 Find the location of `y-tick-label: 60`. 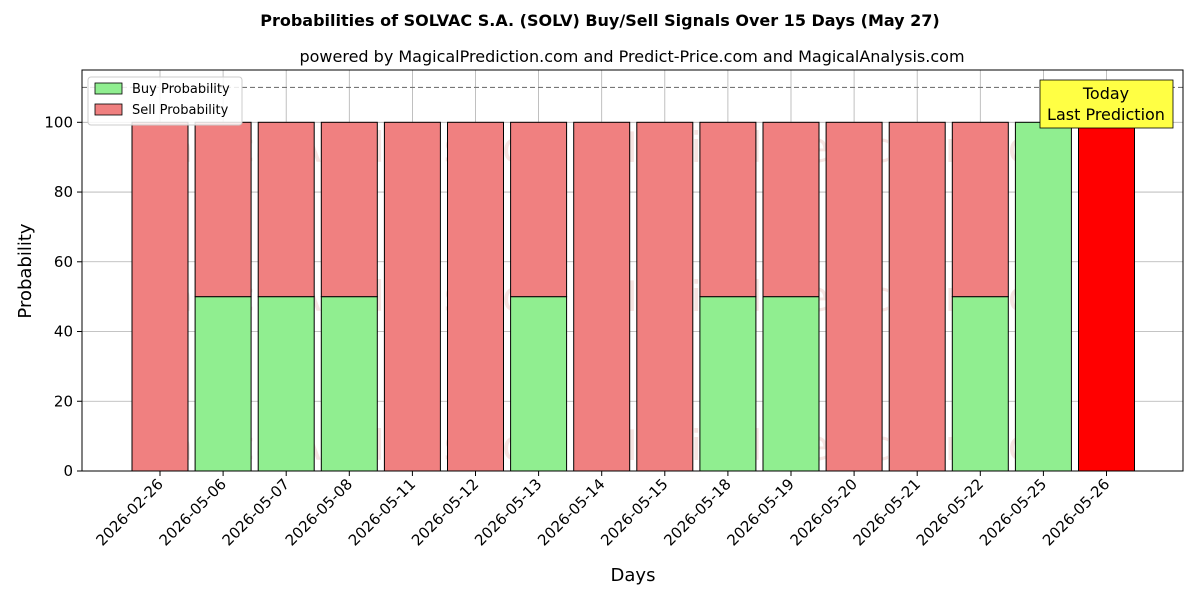

y-tick-label: 60 is located at coordinates (63, 262).